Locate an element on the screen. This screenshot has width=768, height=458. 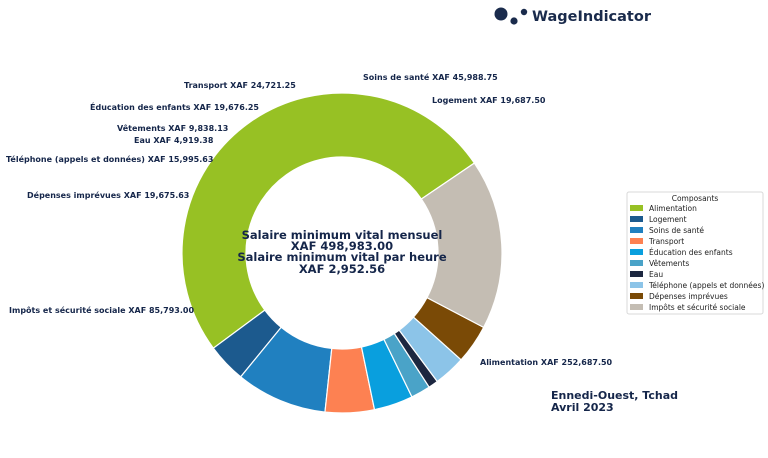
legend-swatch-vetements is located at coordinates (636, 263).